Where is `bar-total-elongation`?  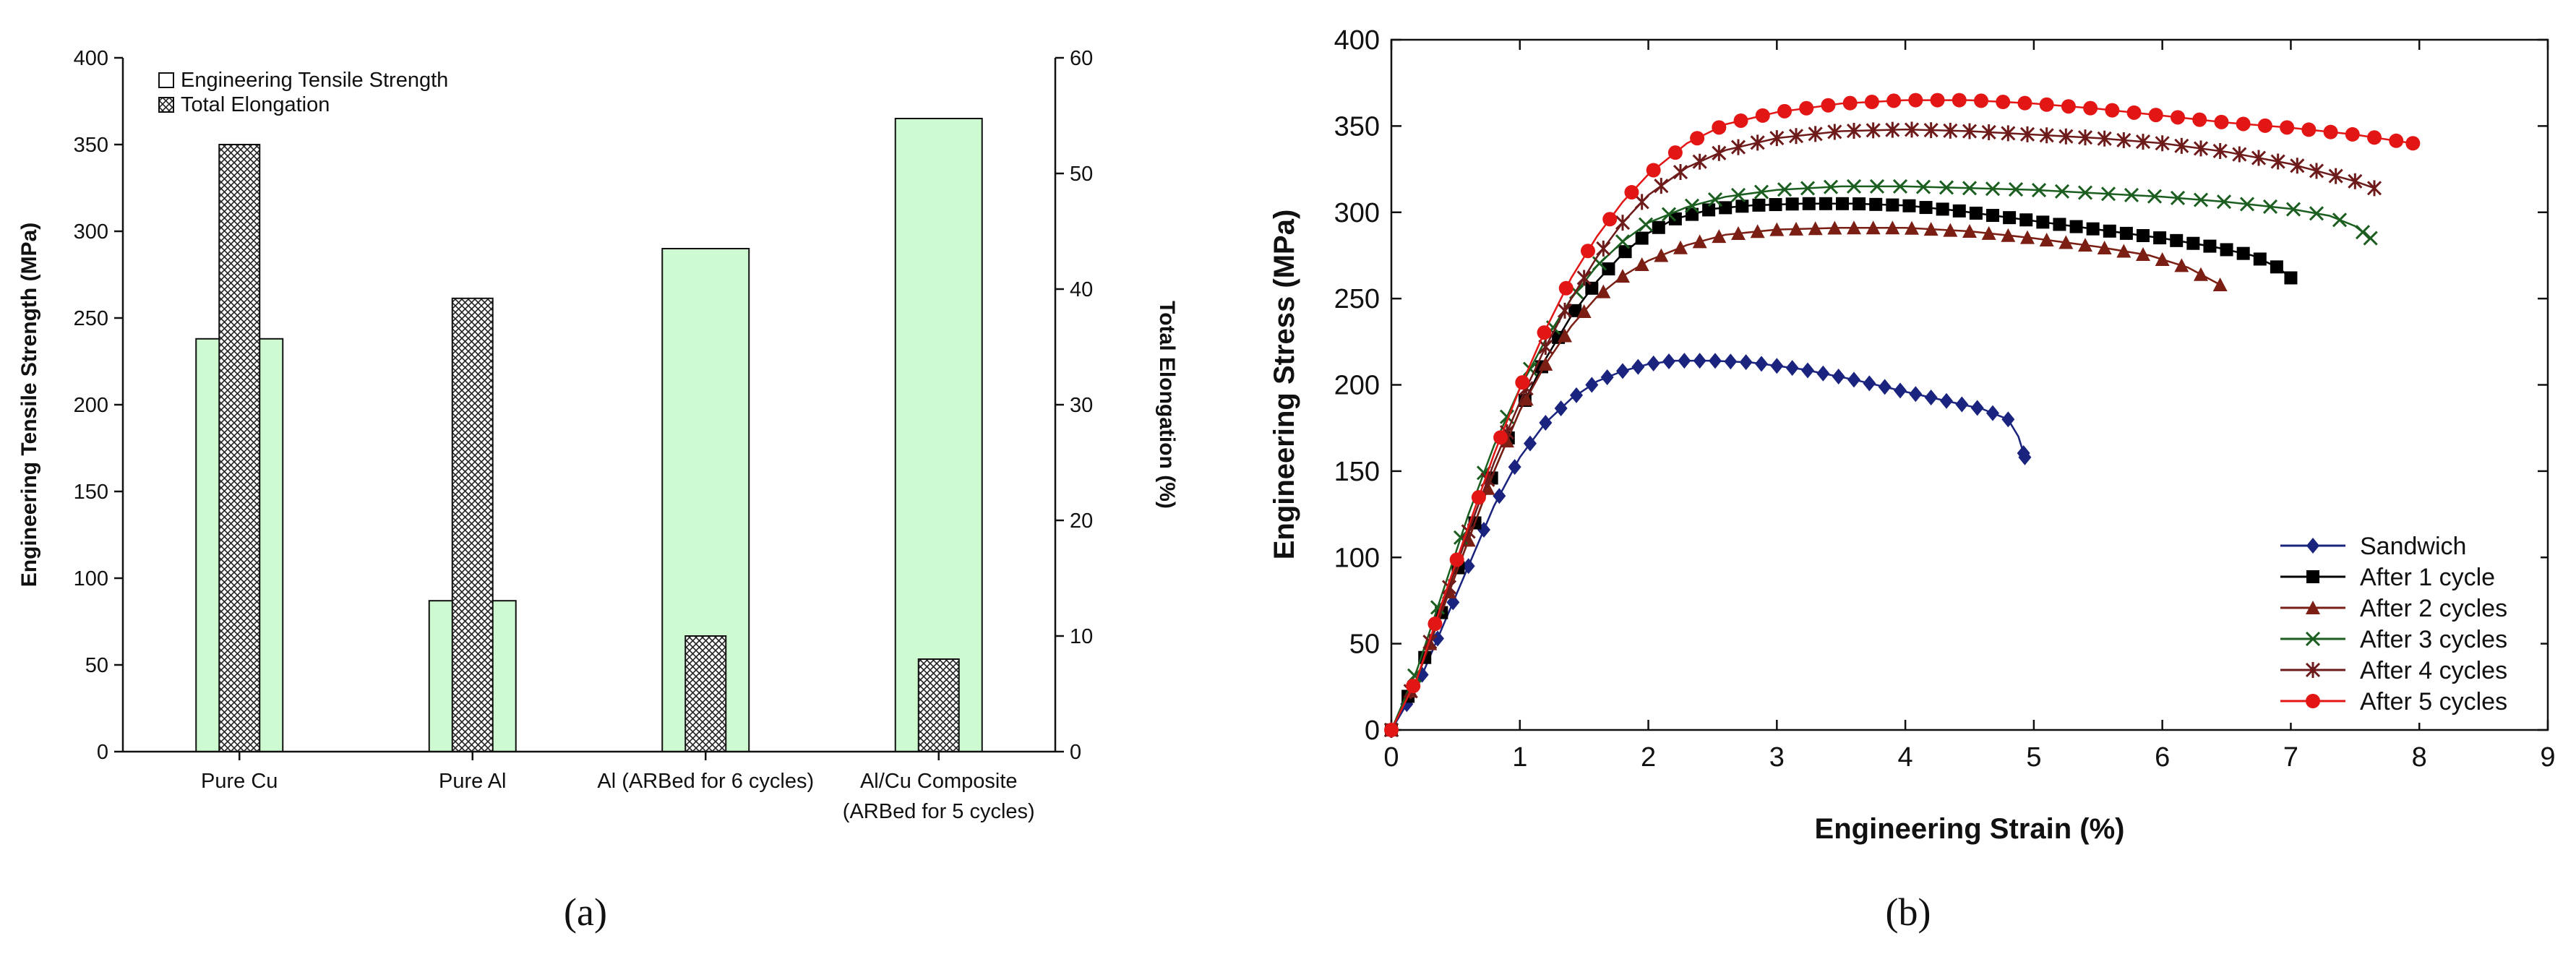 bar-total-elongation is located at coordinates (939, 705).